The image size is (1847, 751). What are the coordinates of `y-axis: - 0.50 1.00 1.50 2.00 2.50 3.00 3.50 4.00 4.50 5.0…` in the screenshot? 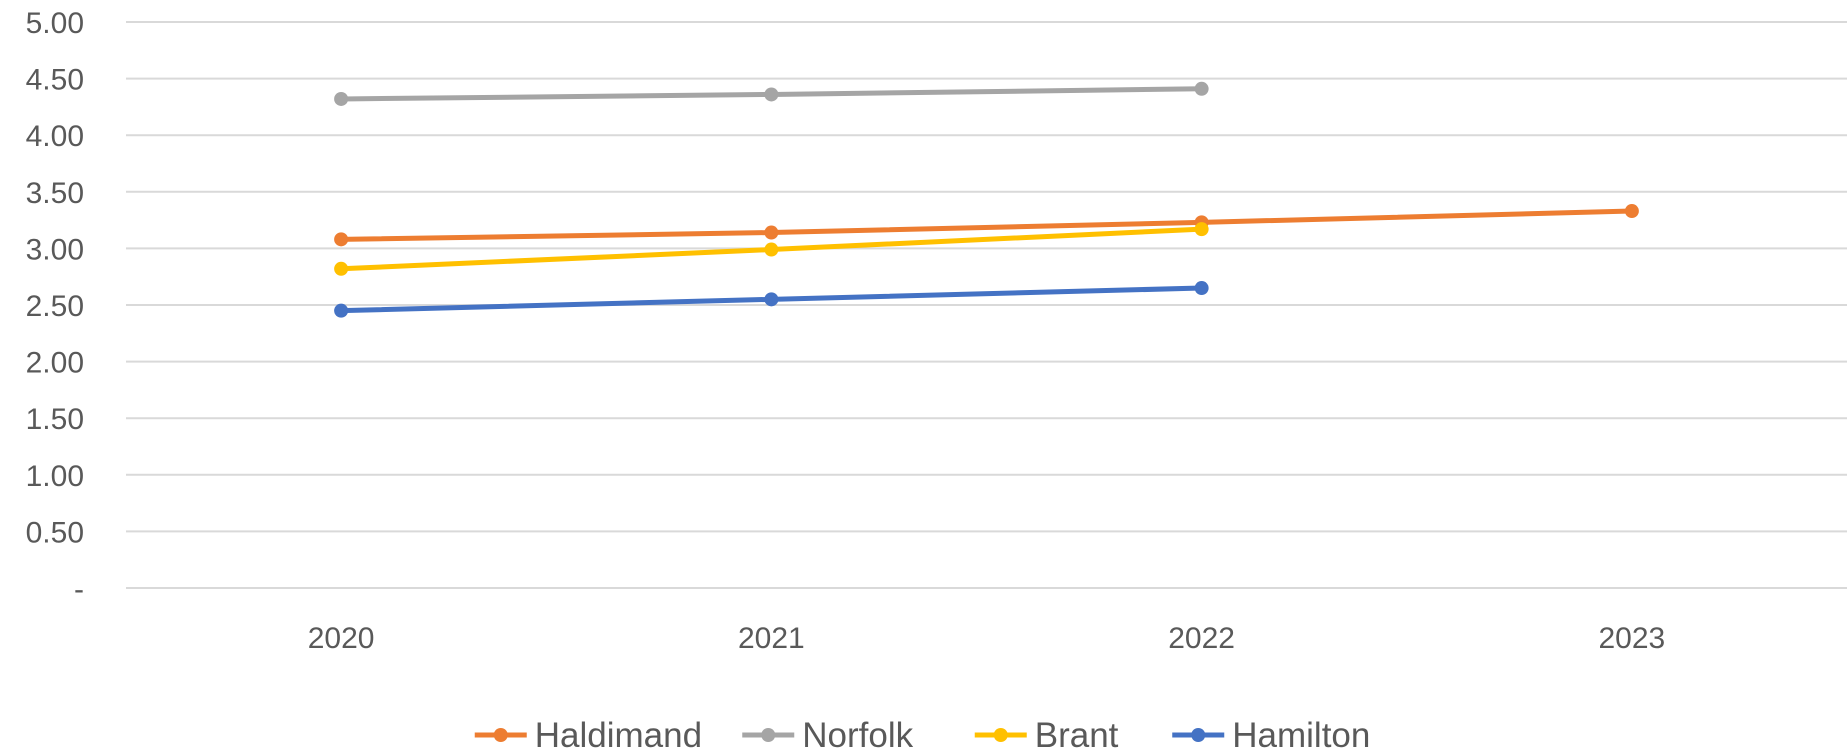 It's located at (55, 306).